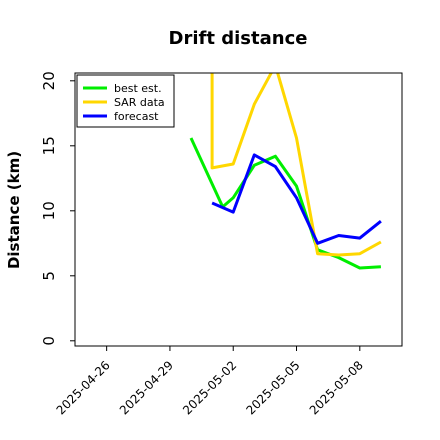 The width and height of the screenshot is (440, 440). I want to click on series-line-best-est-, so click(285, 203).